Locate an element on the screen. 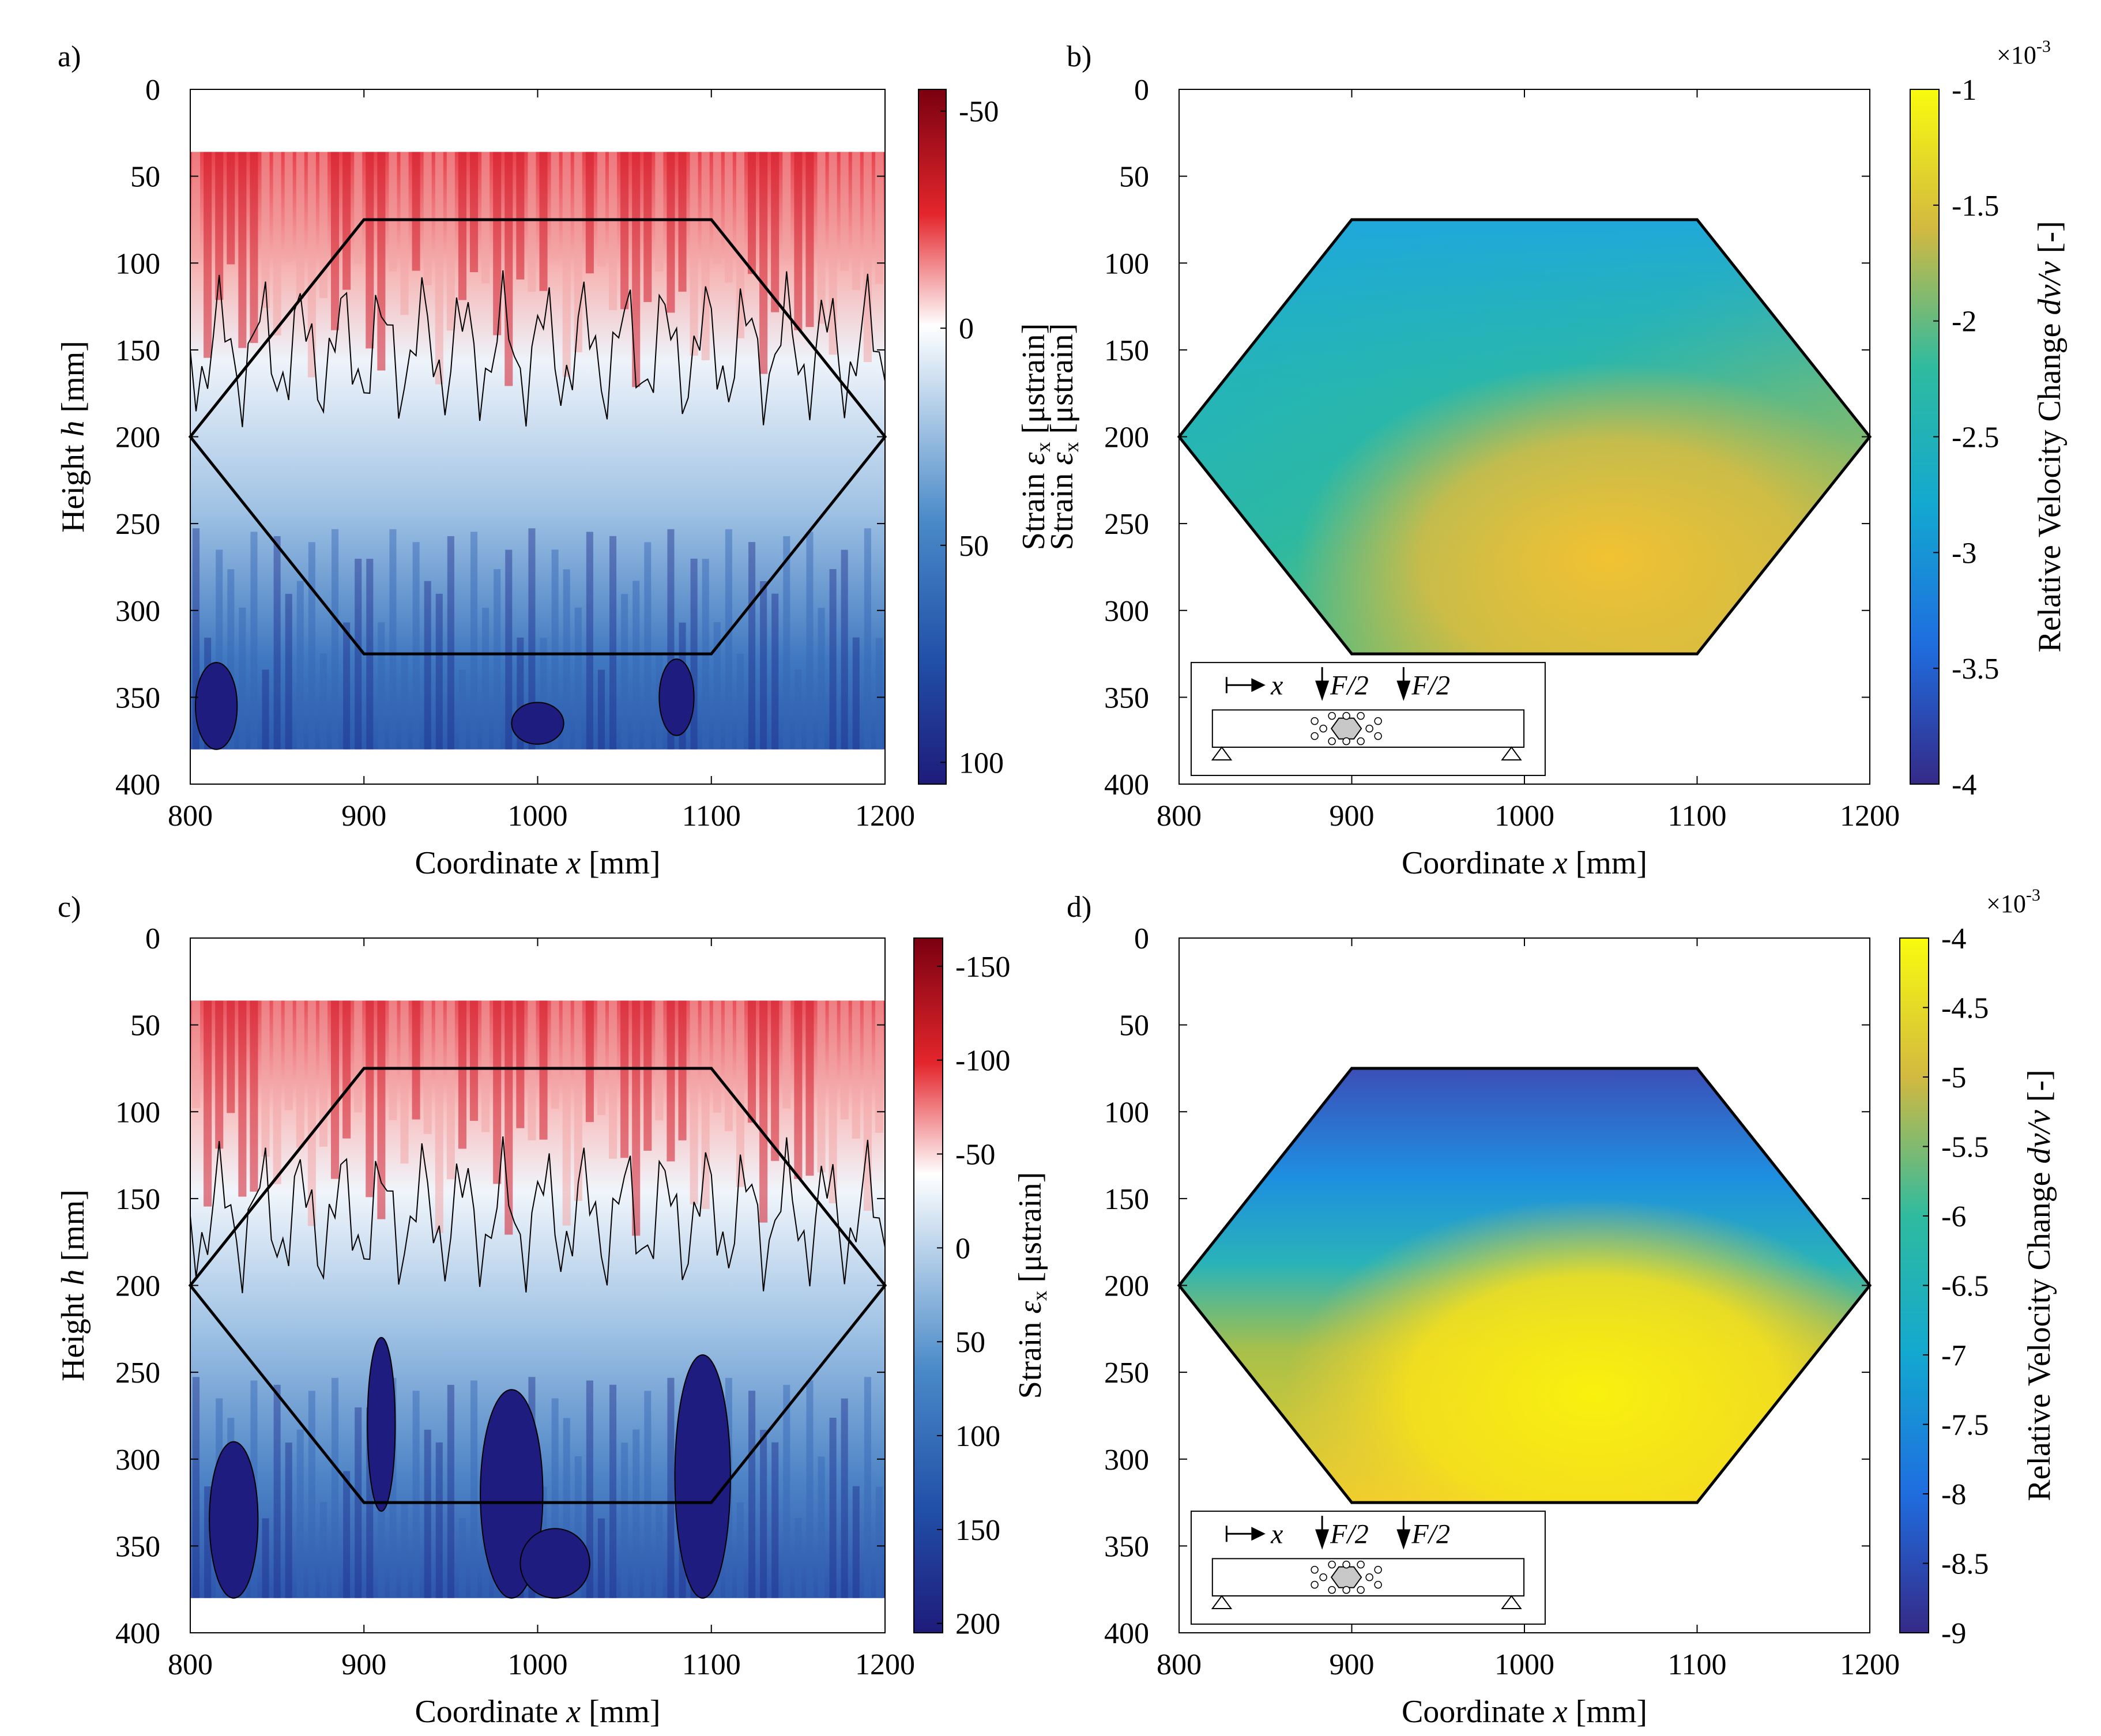  y-axis-label: Height h [mm] is located at coordinates (73, 437).